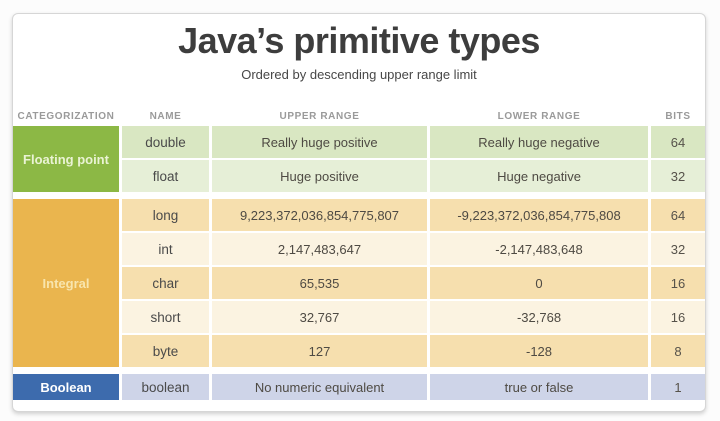  What do you see at coordinates (539, 387) in the screenshot?
I see `cell-lower-range: true or false` at bounding box center [539, 387].